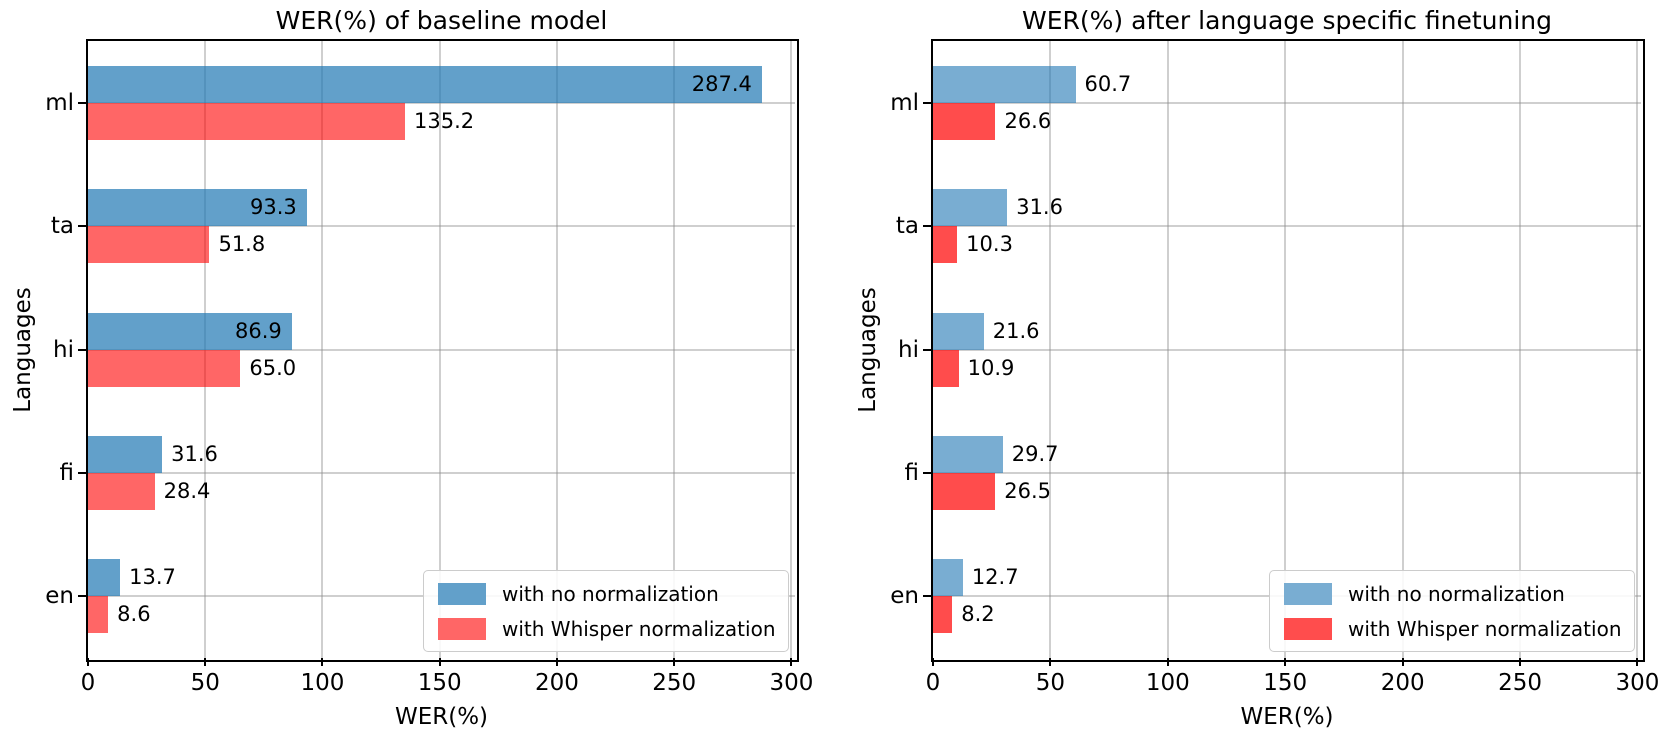 The width and height of the screenshot is (1674, 738). Describe the element at coordinates (462, 628) in the screenshot. I see `legend-swatch-red` at that location.